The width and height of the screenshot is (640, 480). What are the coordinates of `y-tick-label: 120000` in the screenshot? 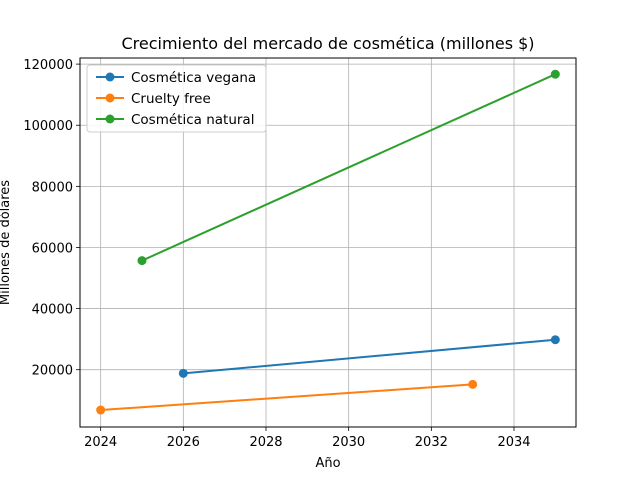 It's located at (48, 65).